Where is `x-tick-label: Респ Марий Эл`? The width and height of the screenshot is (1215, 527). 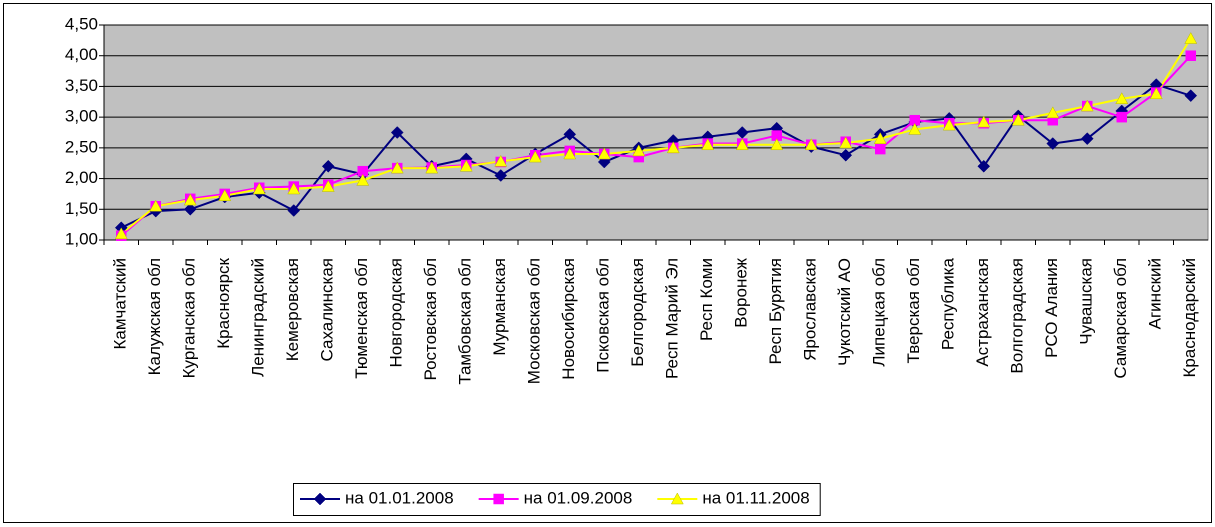 x-tick-label: Респ Марий Эл is located at coordinates (672, 318).